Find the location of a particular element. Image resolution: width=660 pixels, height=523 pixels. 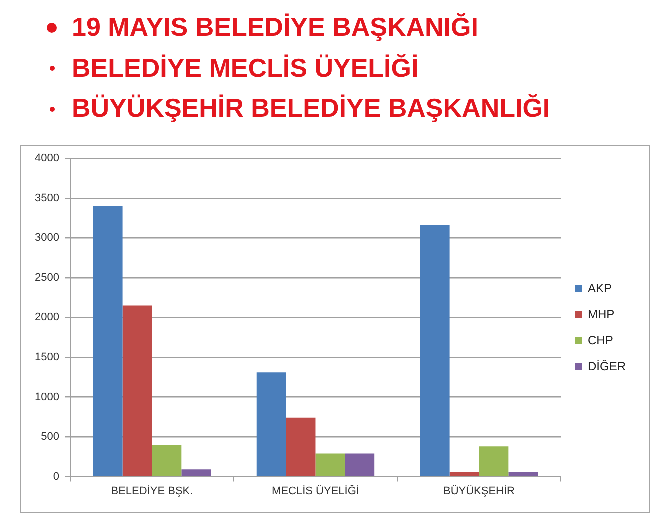

y-tick-label: 1000 is located at coordinates (47, 397).